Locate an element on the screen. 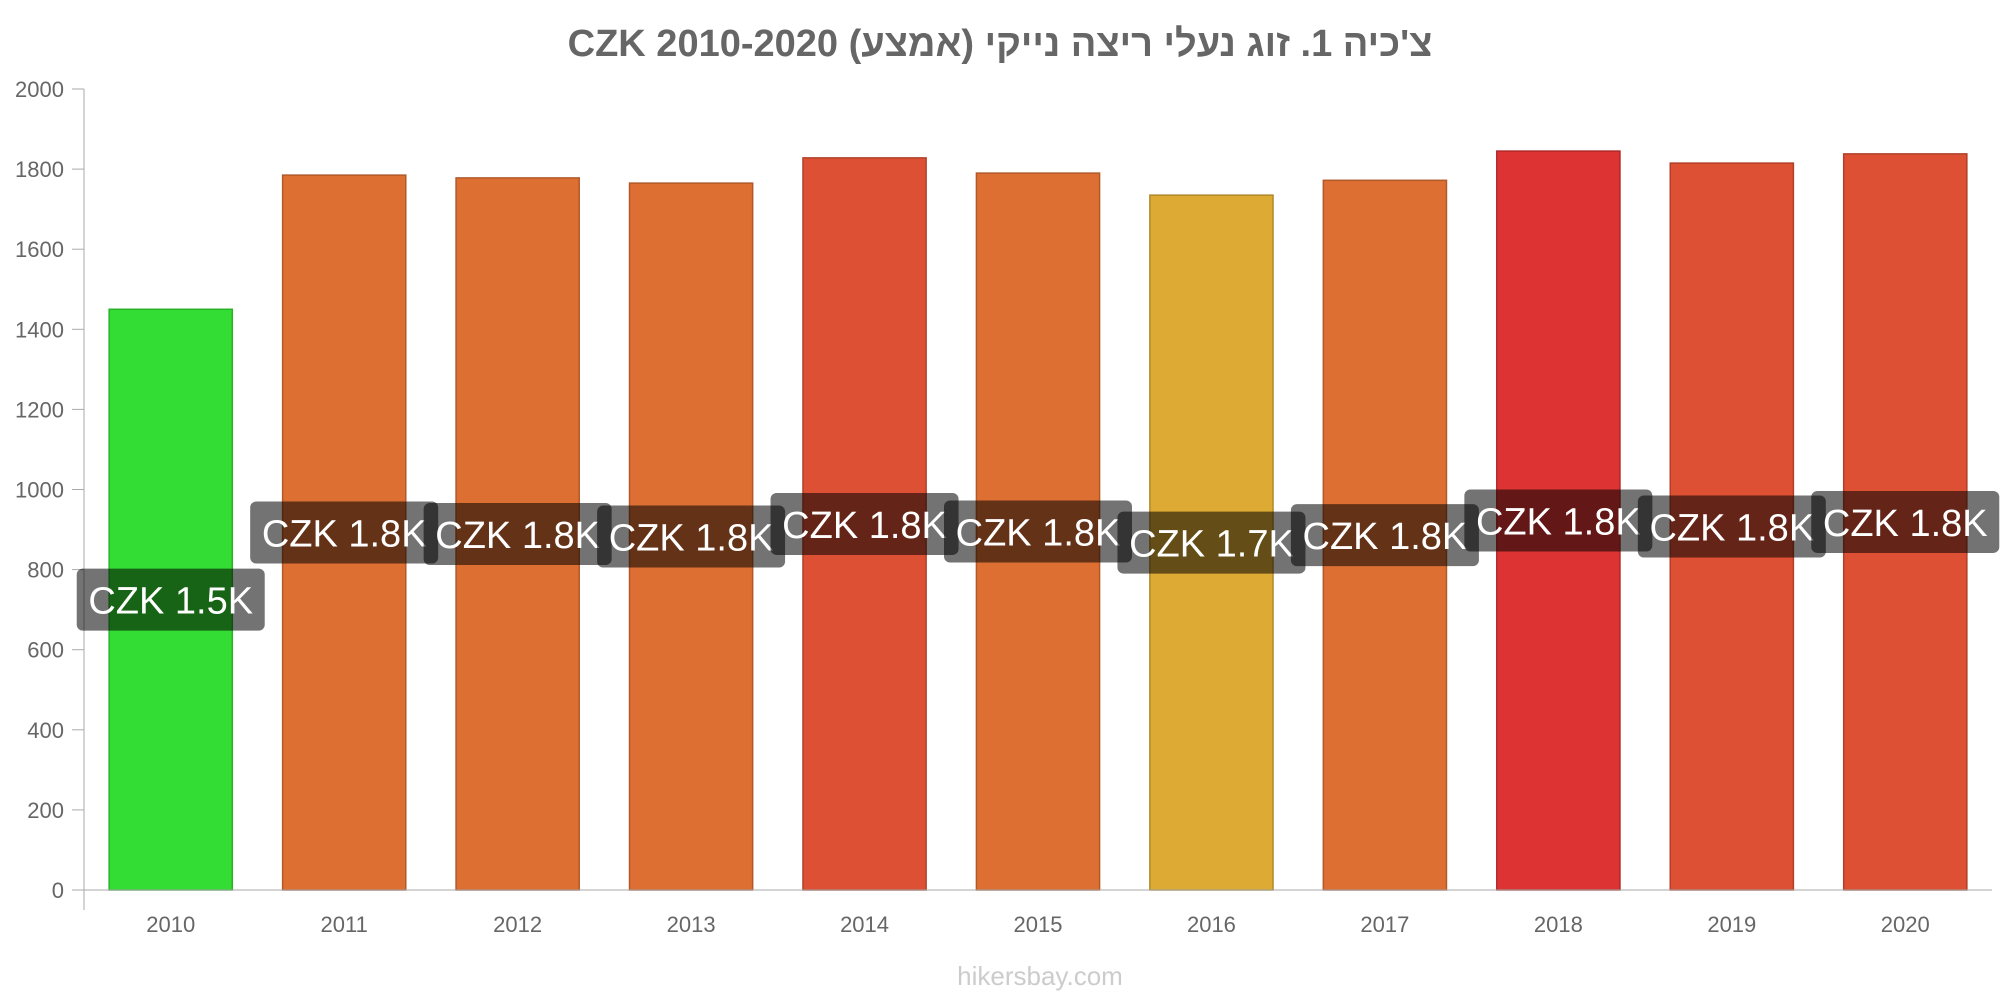 This screenshot has height=1000, width=2000. y-tick-label: 1400 is located at coordinates (39, 329).